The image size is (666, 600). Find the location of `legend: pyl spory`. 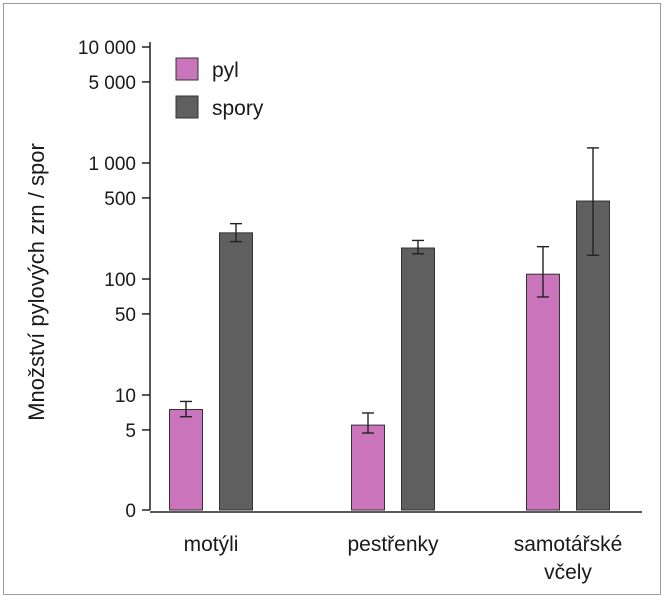

legend: pyl spory is located at coordinates (219, 88).